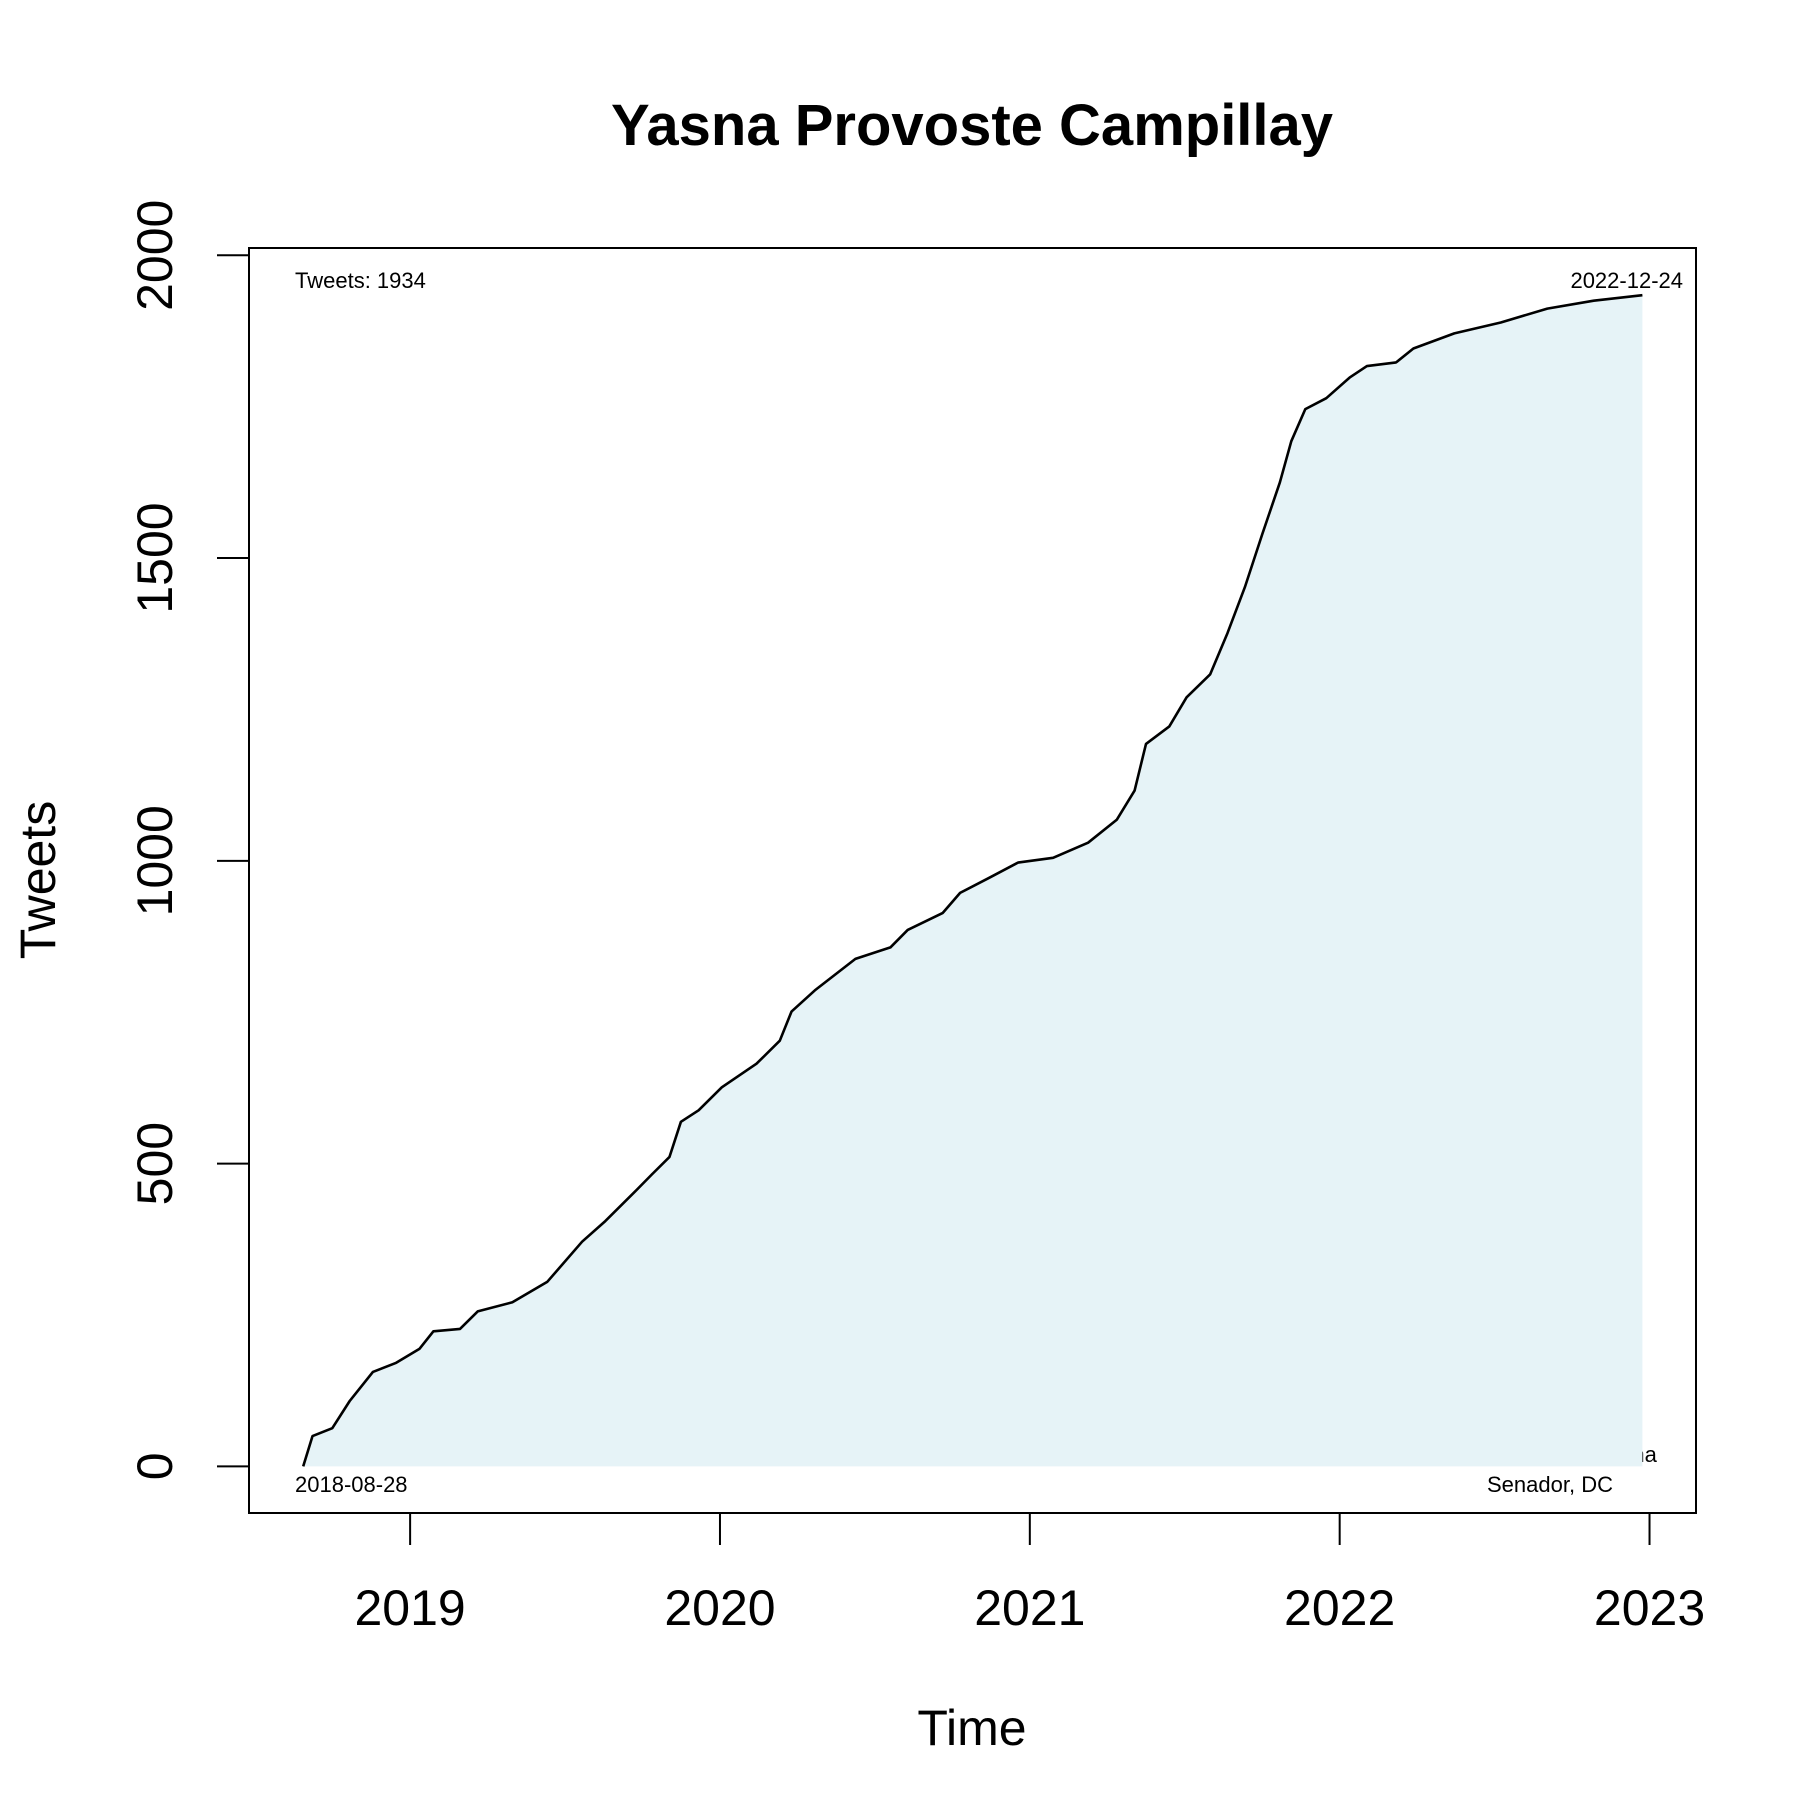  I want to click on annotation: Senador, DC, so click(1550, 1484).